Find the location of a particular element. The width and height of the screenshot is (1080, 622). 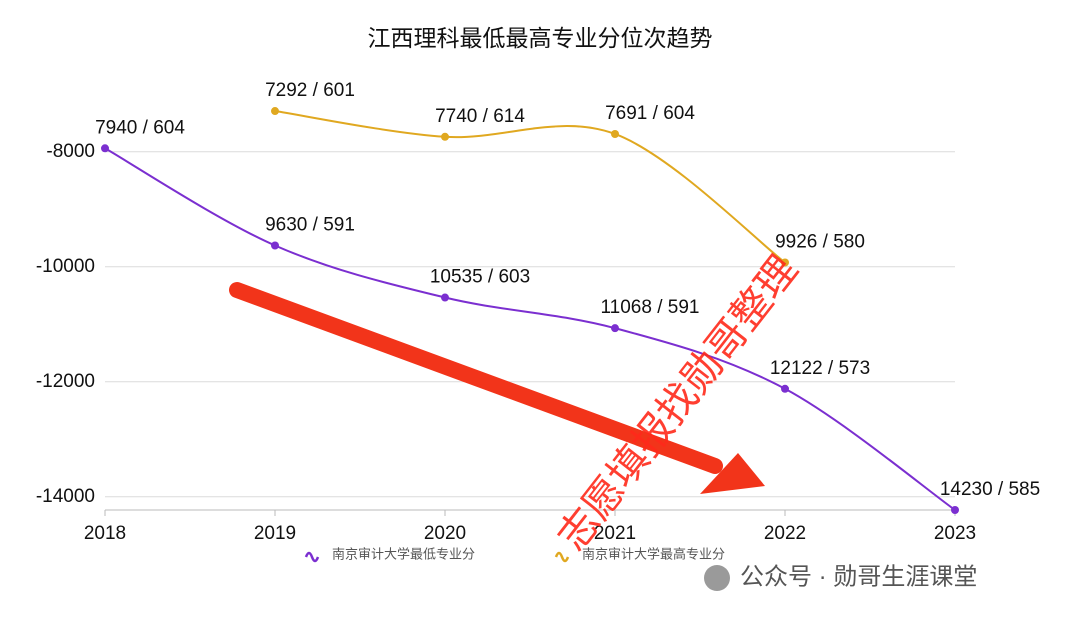

data-label: 7740 / 614 is located at coordinates (480, 116).